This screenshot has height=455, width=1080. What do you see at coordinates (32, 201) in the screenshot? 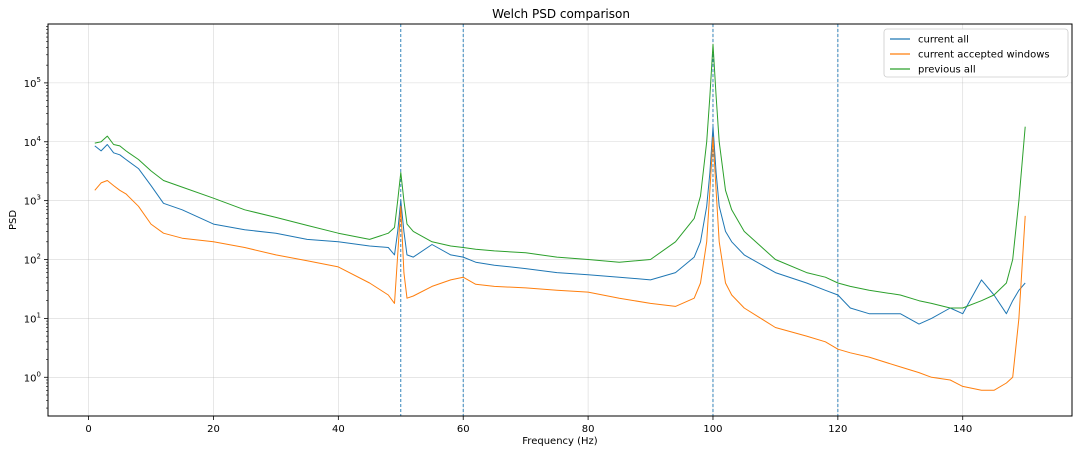
I see `y-tick-label: 10³` at bounding box center [32, 201].